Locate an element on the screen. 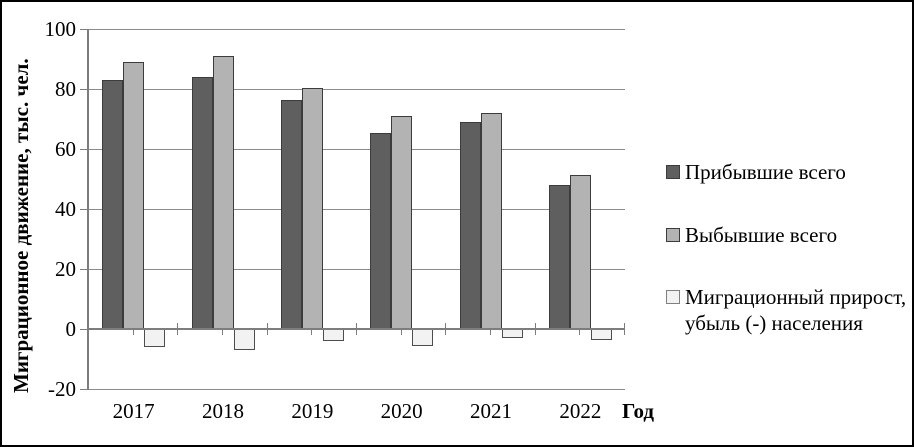 The image size is (914, 447). legend-label-line: Выбывшие всего is located at coordinates (761, 234).